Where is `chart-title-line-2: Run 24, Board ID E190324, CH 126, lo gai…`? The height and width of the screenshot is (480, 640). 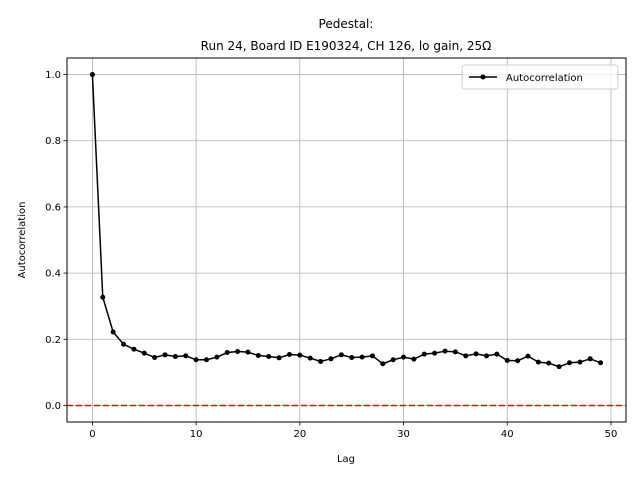
chart-title-line-2: Run 24, Board ID E190324, CH 126, lo gai… is located at coordinates (346, 46).